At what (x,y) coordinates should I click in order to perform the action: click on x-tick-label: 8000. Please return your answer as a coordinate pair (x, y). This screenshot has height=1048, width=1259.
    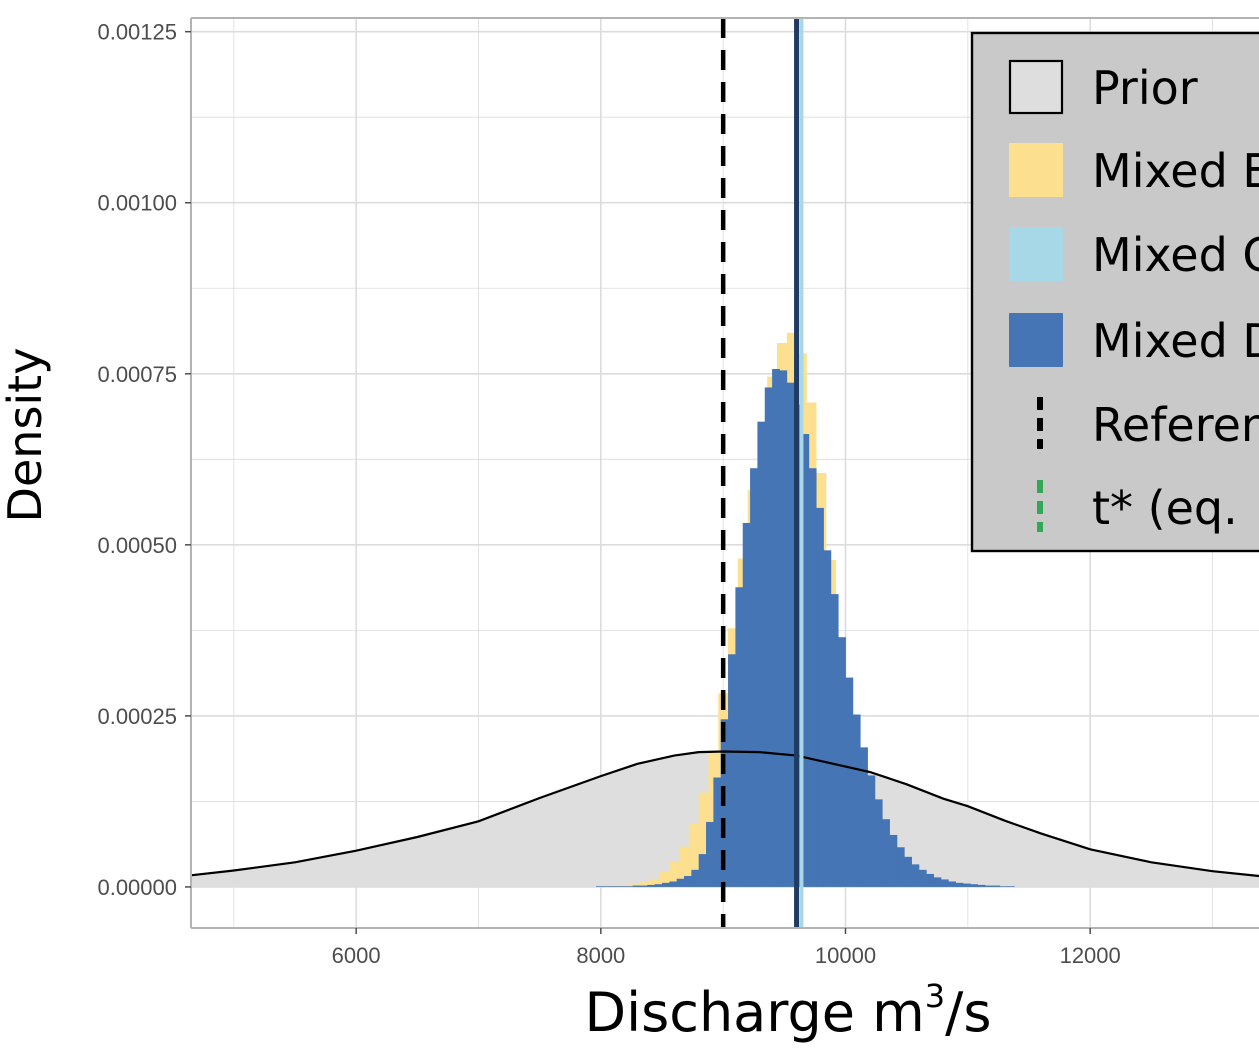
    Looking at the image, I should click on (600, 955).